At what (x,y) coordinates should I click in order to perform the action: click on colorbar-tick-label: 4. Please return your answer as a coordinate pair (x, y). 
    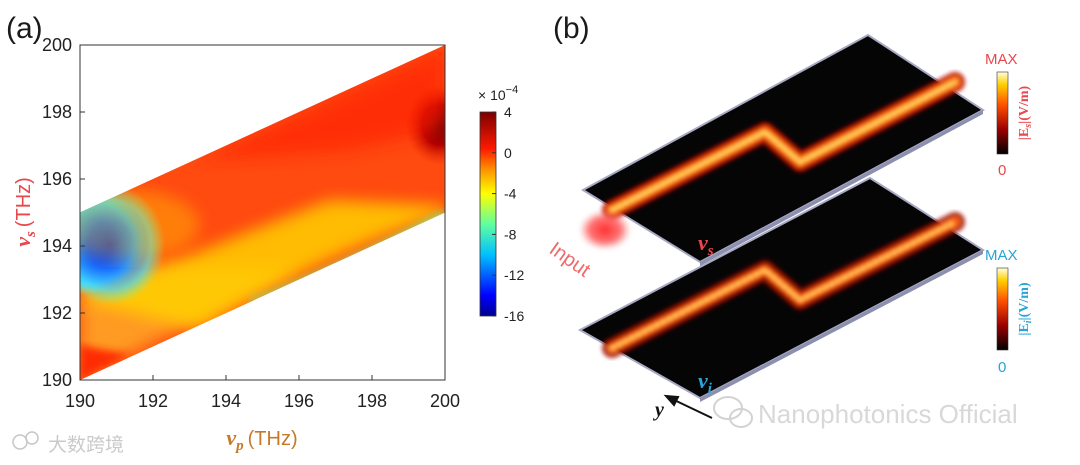
    Looking at the image, I should click on (508, 112).